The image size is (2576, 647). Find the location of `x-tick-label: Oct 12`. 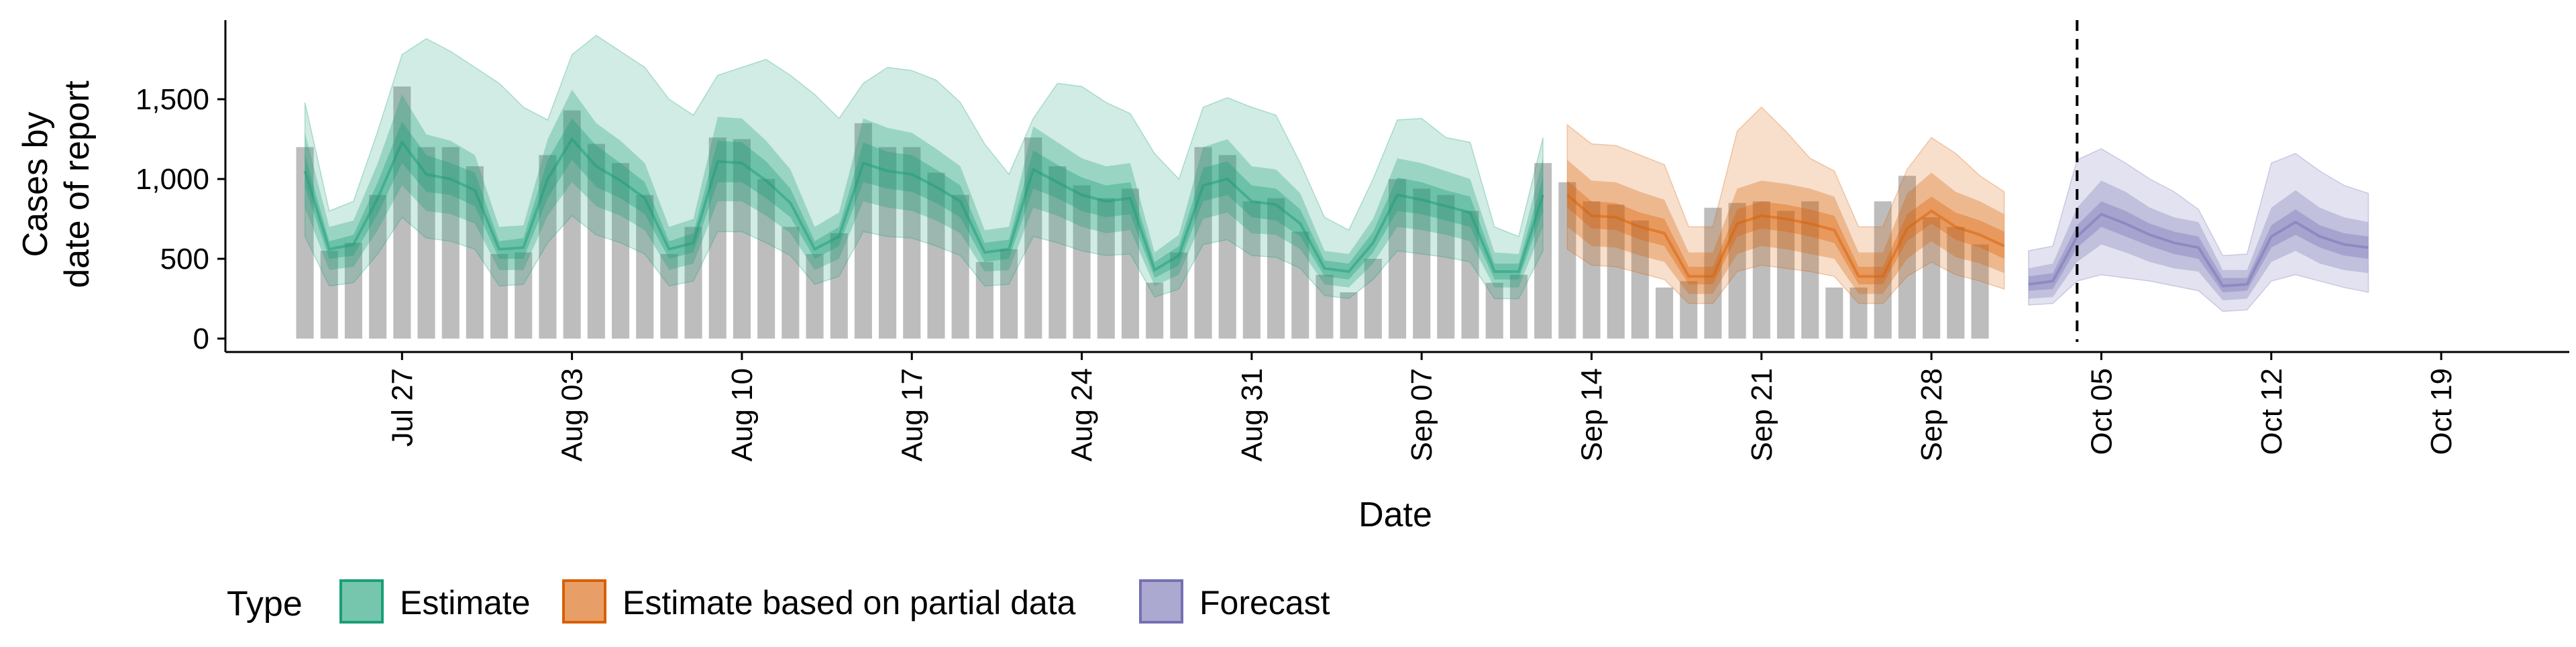

x-tick-label: Oct 12 is located at coordinates (2271, 411).